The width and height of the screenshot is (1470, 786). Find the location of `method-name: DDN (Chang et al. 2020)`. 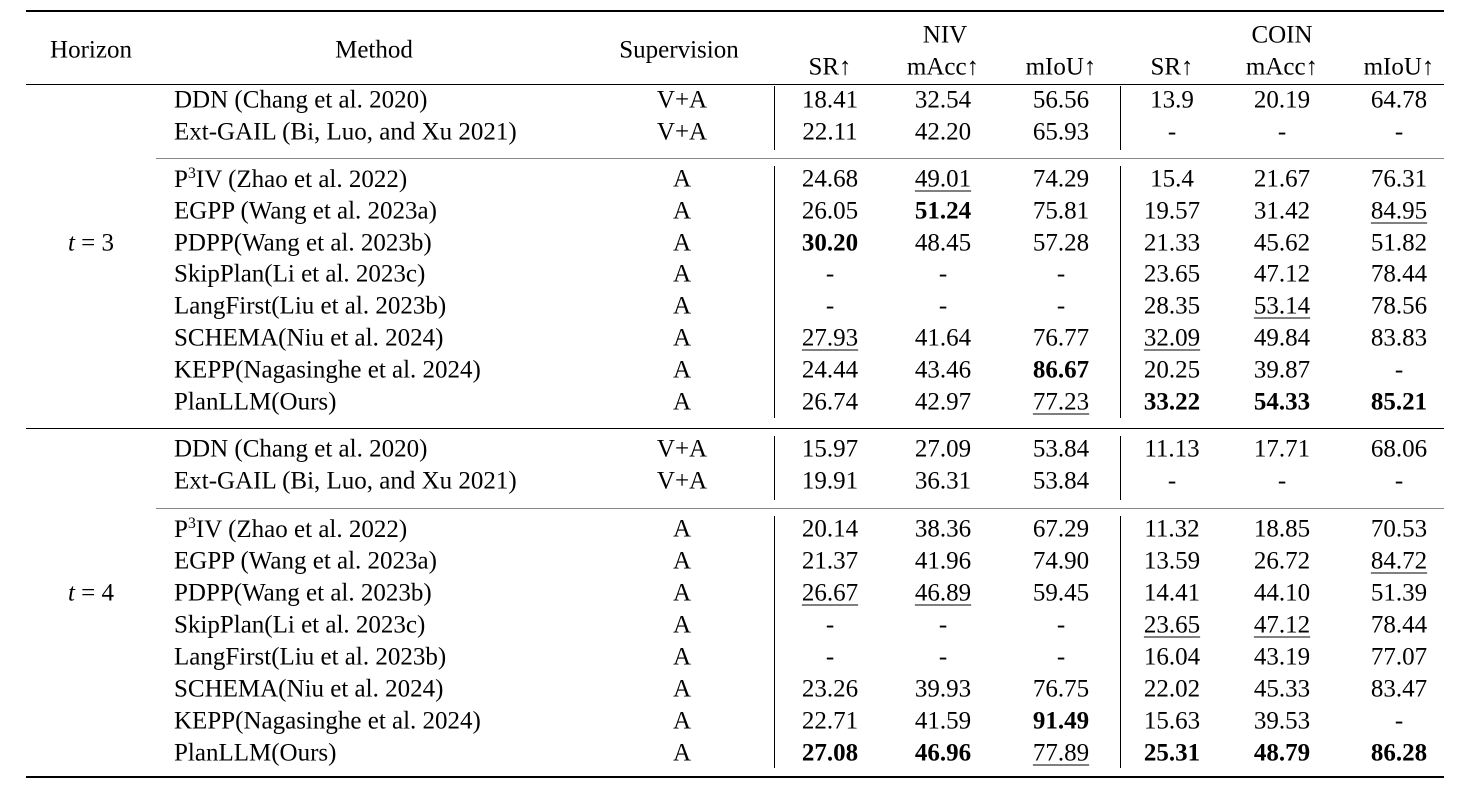

method-name: DDN (Chang et al. 2020) is located at coordinates (301, 100).